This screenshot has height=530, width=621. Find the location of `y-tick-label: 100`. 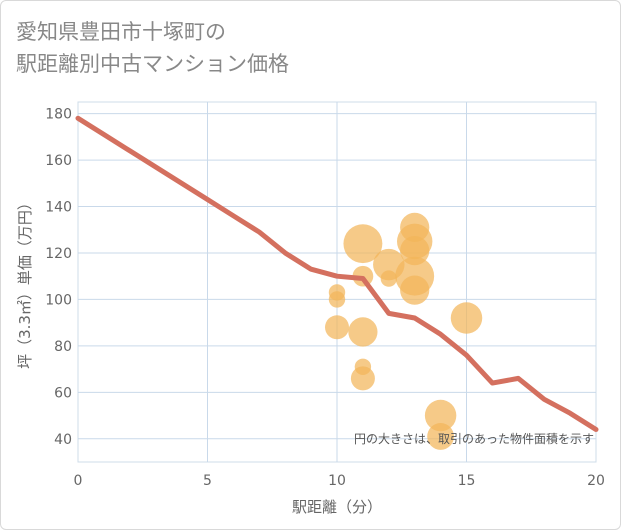

y-tick-label: 100 is located at coordinates (58, 300).